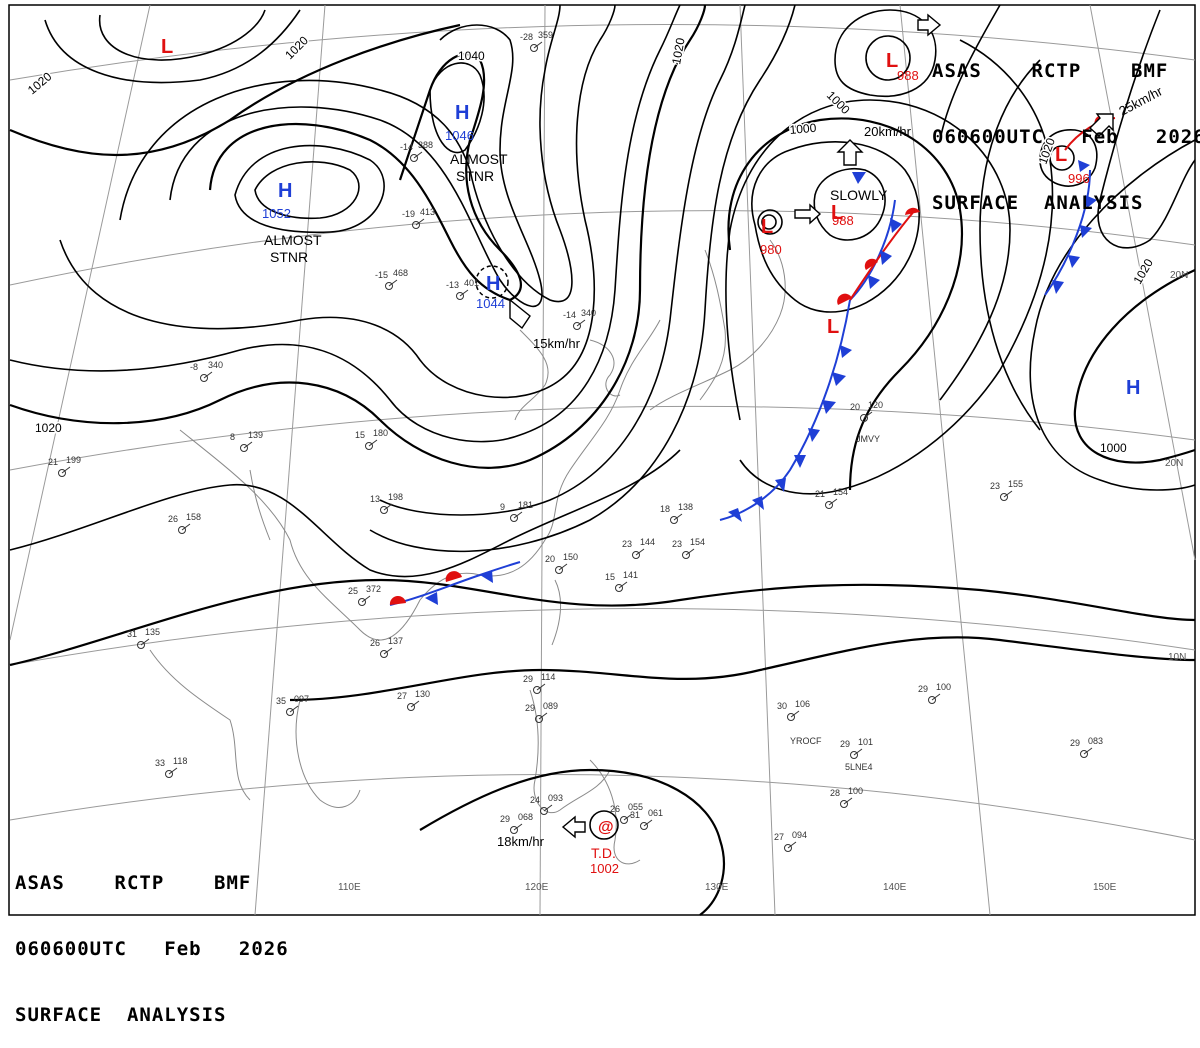  I want to click on warm-front, so click(882, 255).